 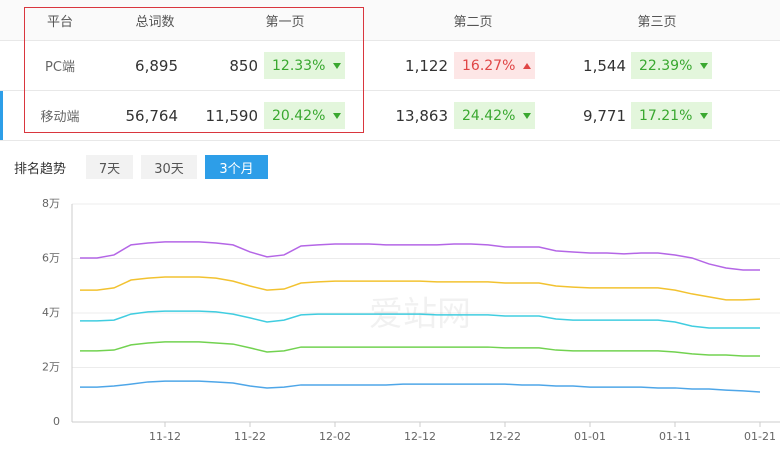 I want to click on header-cell: 第二页, so click(x=473, y=22).